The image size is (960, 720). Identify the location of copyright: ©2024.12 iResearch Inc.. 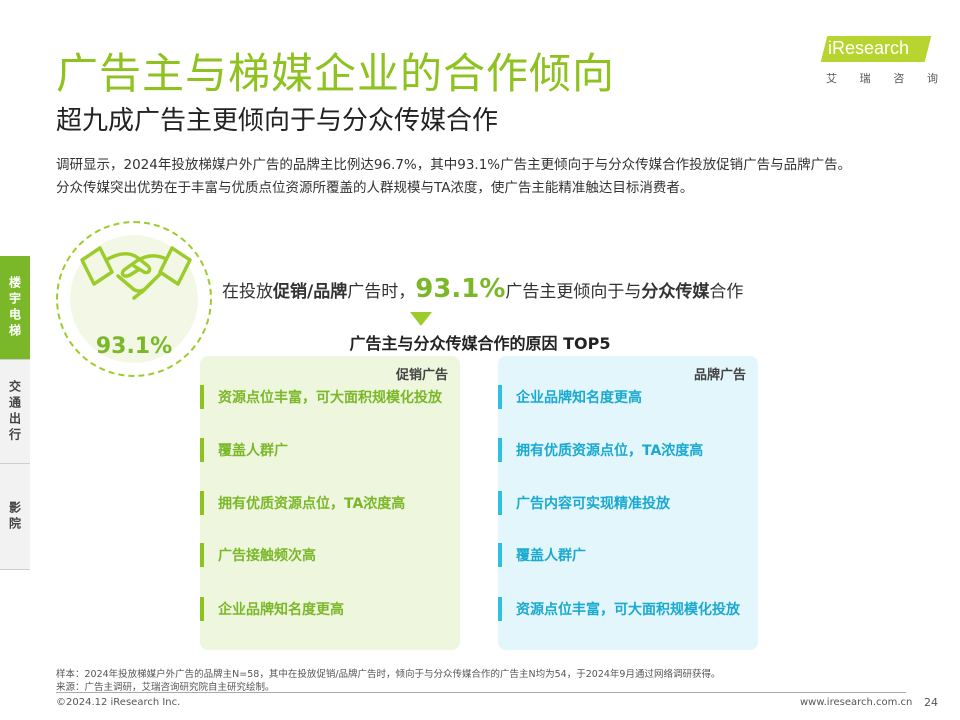
(118, 702).